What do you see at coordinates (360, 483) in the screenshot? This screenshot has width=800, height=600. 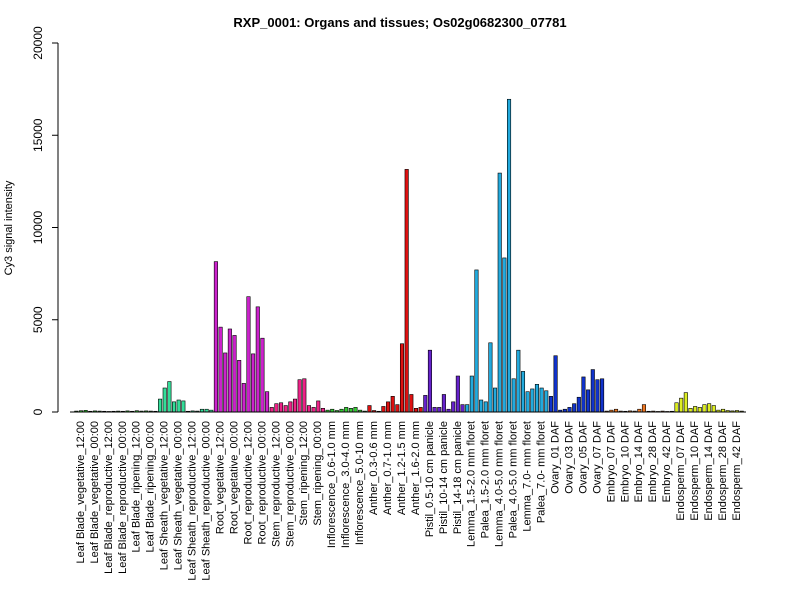 I see `x-tick-label: Inflorescence_5.0-10 mm` at bounding box center [360, 483].